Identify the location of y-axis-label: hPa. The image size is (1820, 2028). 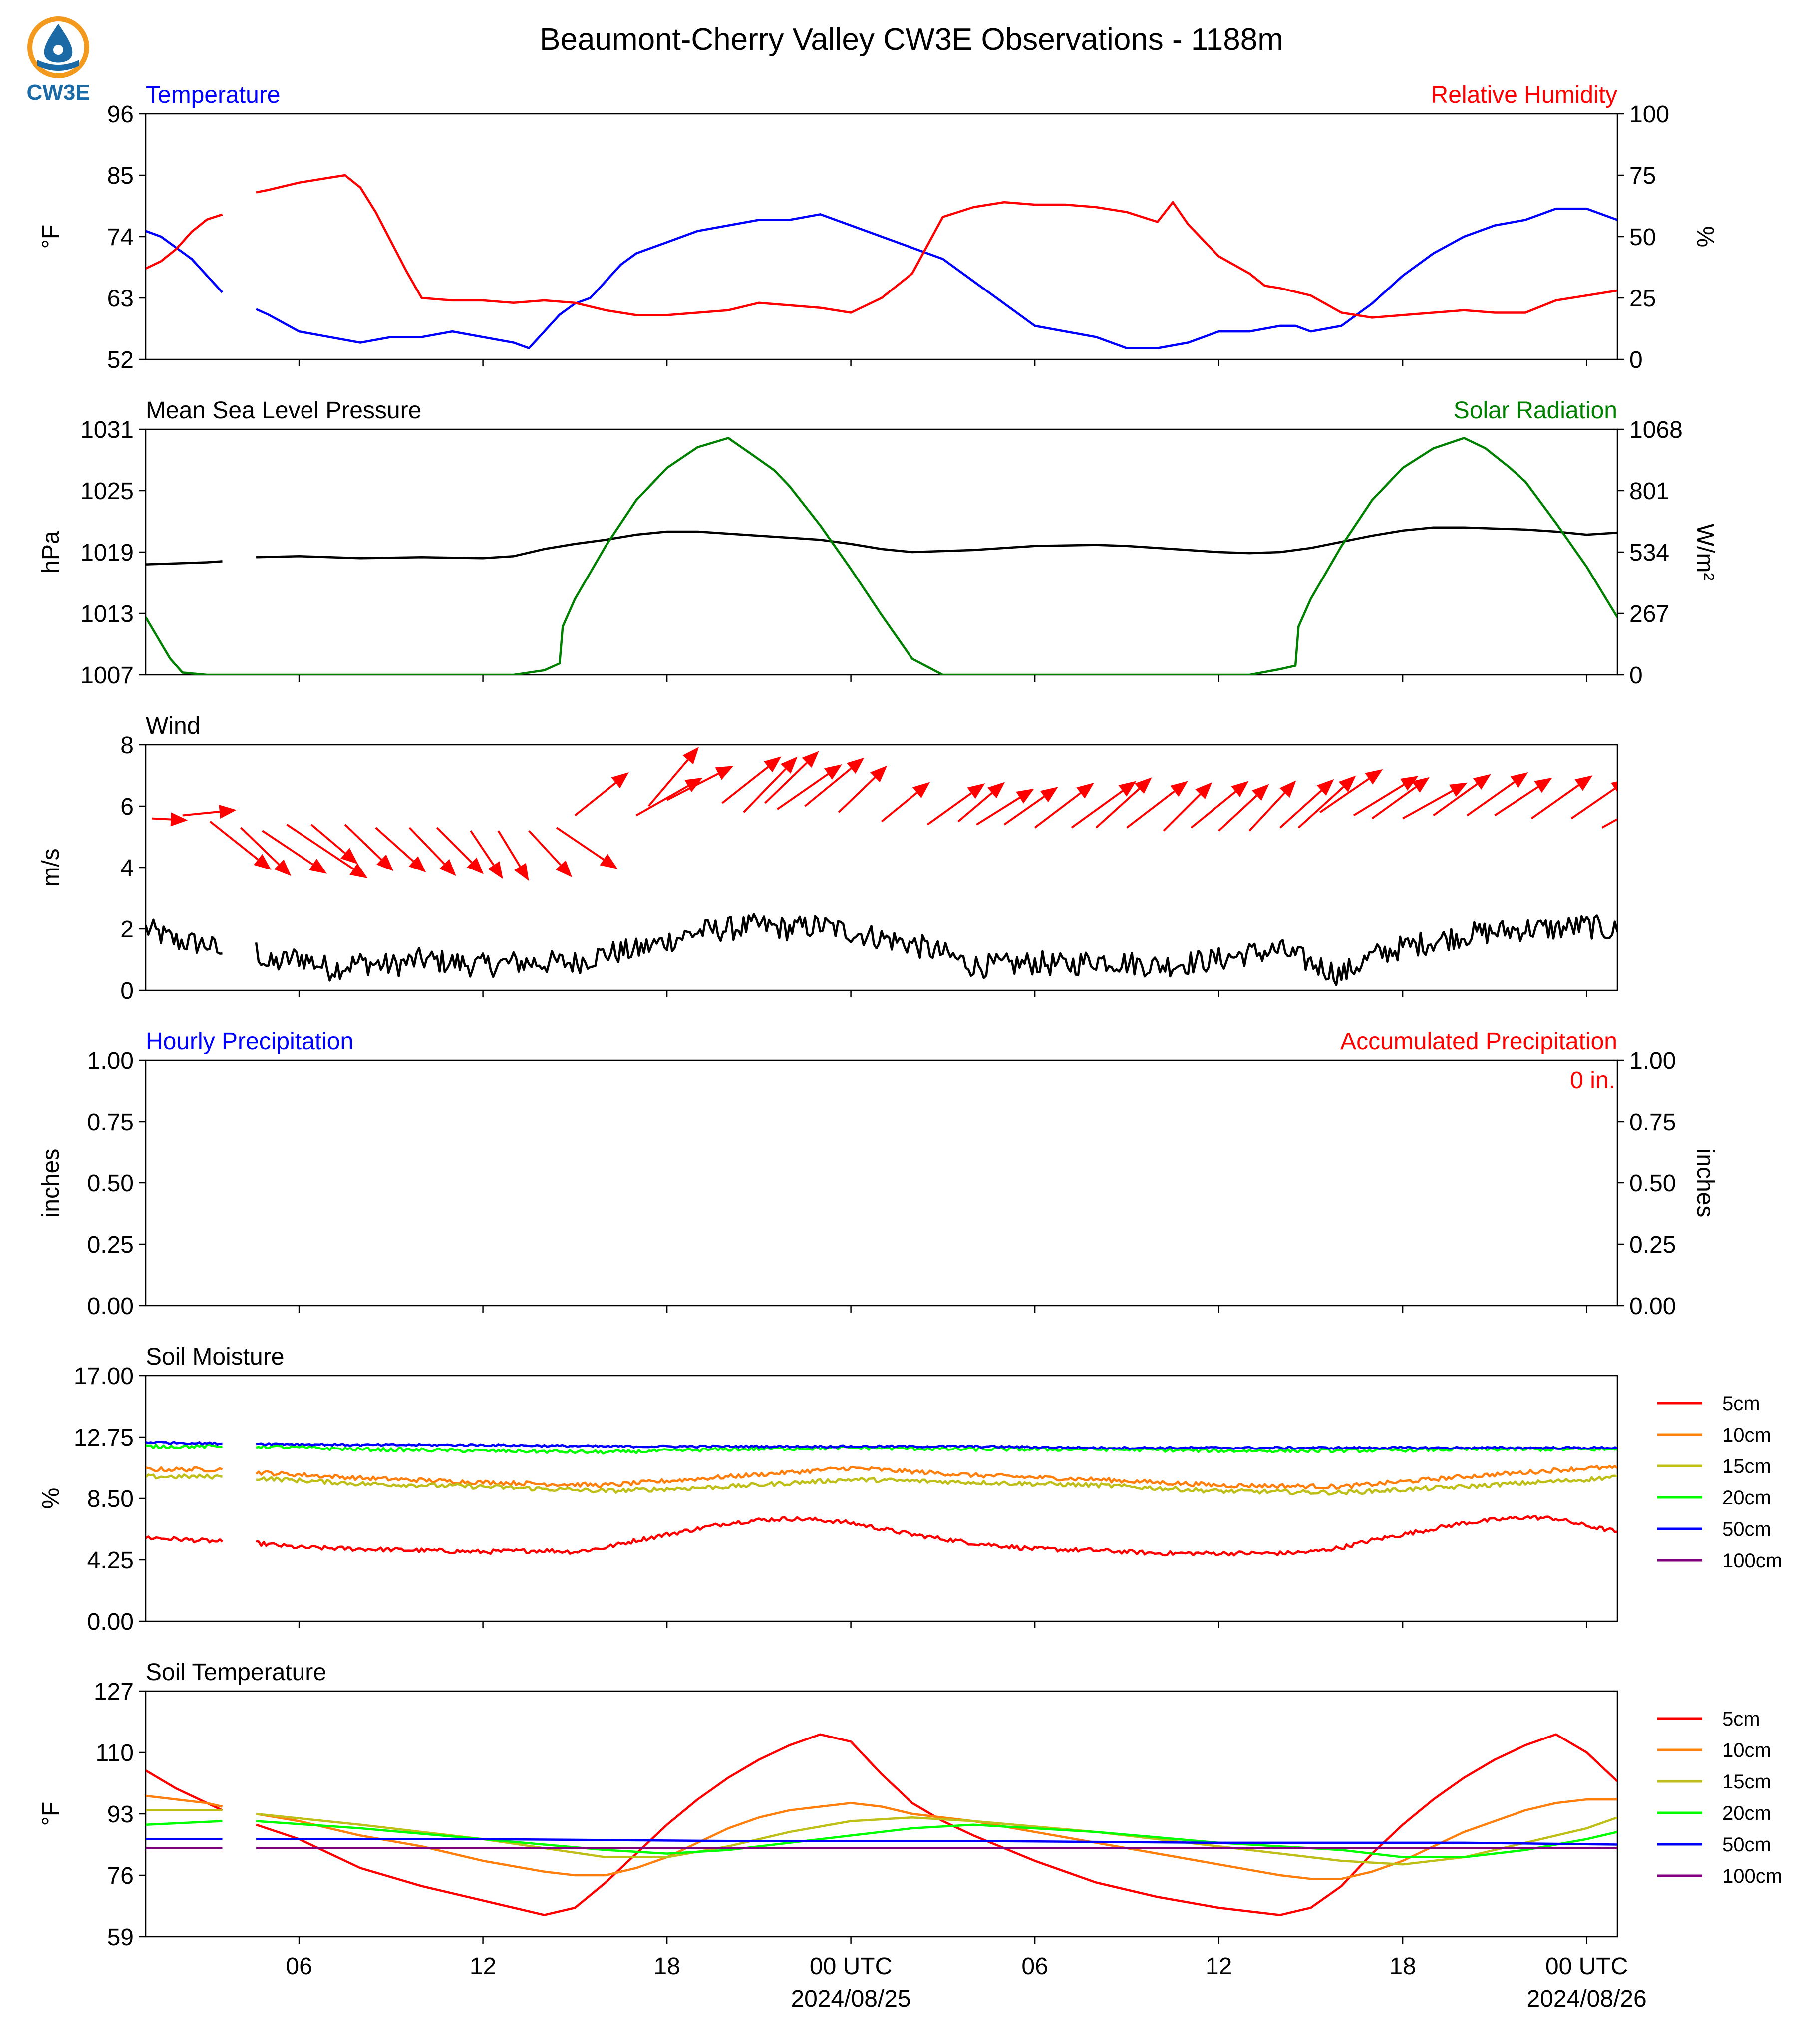
(51, 552).